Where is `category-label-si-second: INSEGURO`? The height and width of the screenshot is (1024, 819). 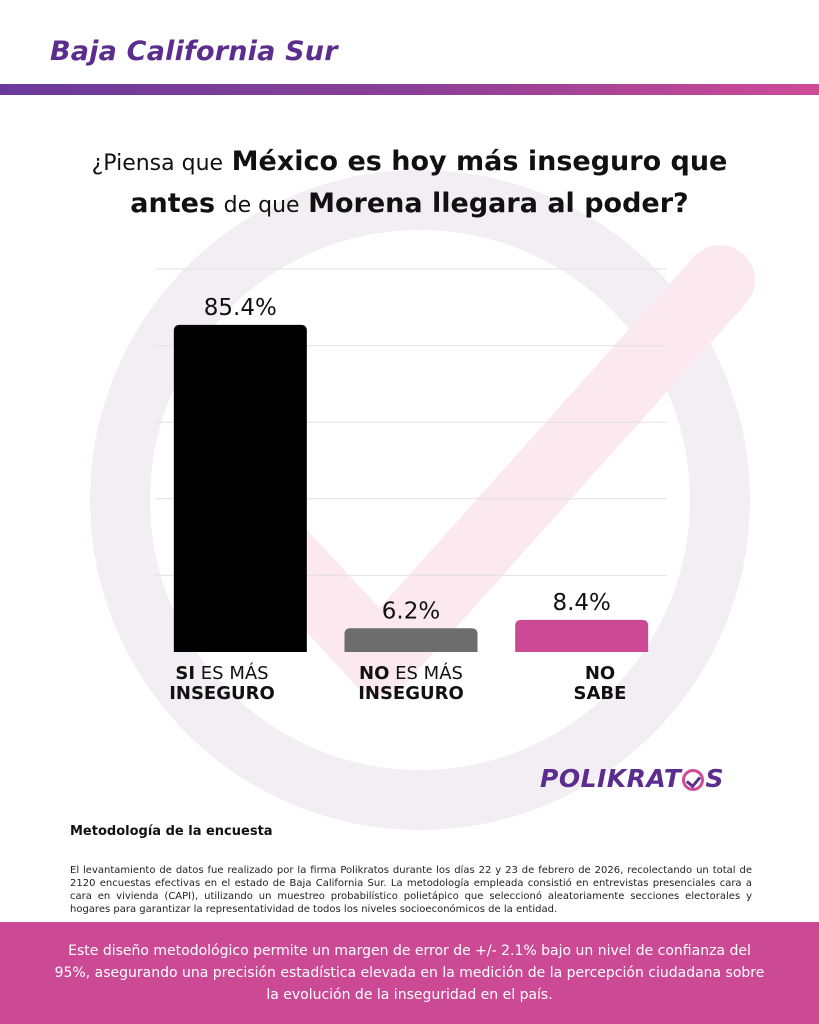 category-label-si-second: INSEGURO is located at coordinates (222, 693).